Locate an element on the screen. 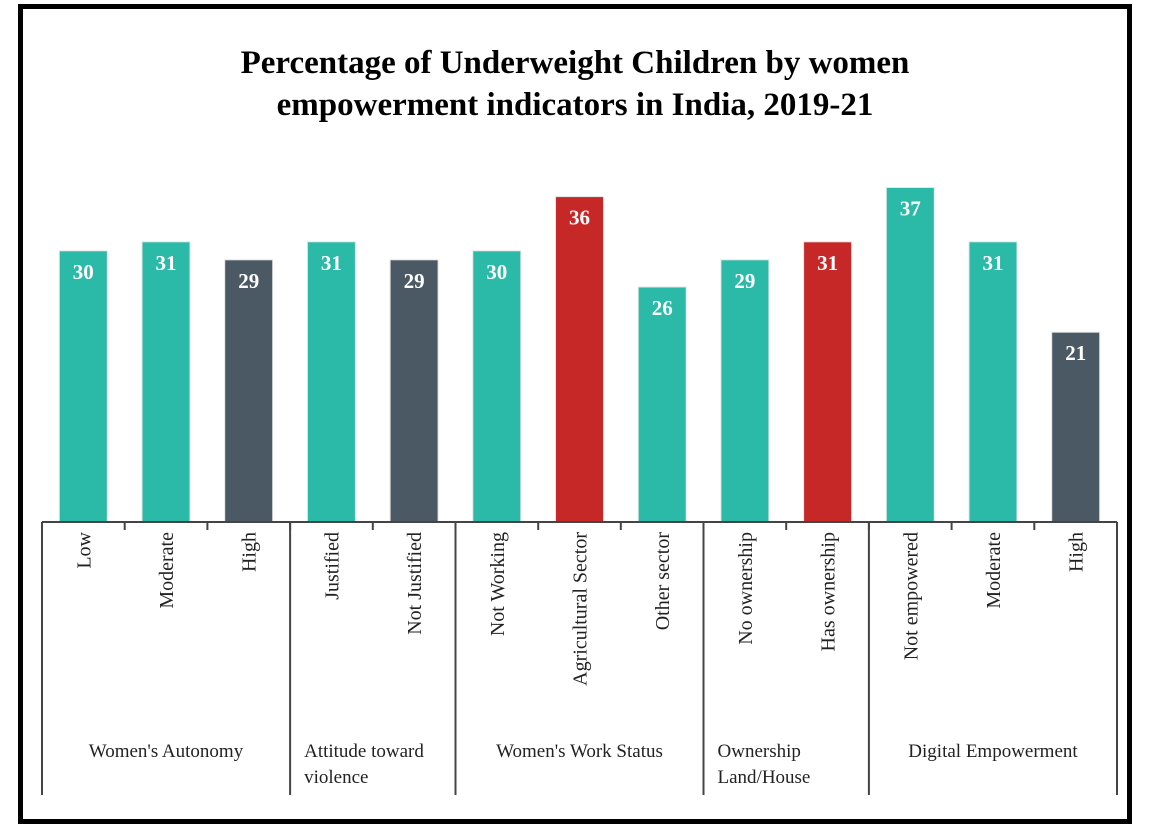  group-label: Attitude toward is located at coordinates (364, 751).